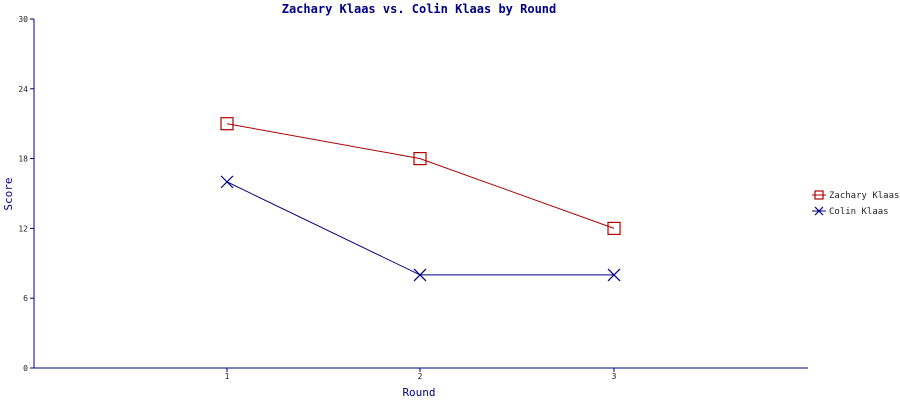 The width and height of the screenshot is (900, 400). I want to click on x-tick-label: 3, so click(614, 376).